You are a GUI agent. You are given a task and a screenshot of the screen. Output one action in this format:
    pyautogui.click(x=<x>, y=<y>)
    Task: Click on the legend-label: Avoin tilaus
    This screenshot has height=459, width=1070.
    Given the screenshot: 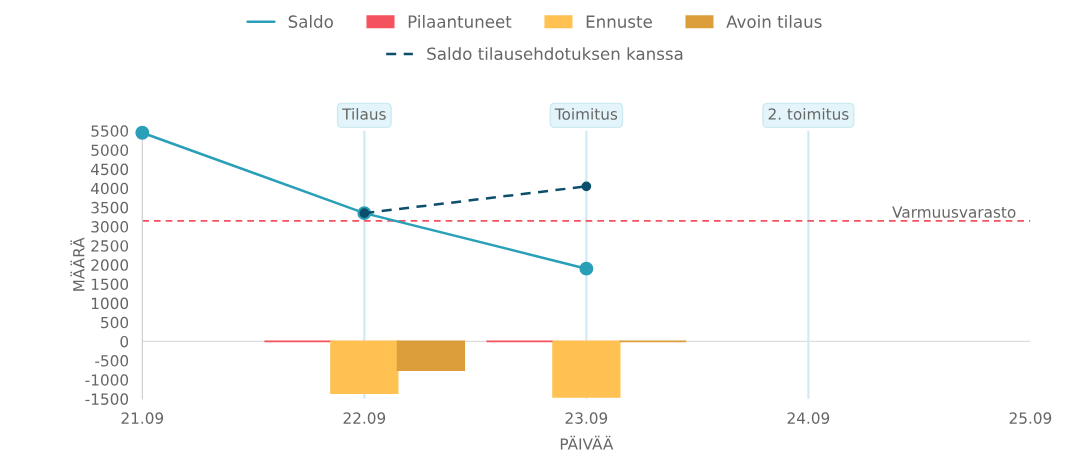 What is the action you would take?
    pyautogui.click(x=774, y=21)
    